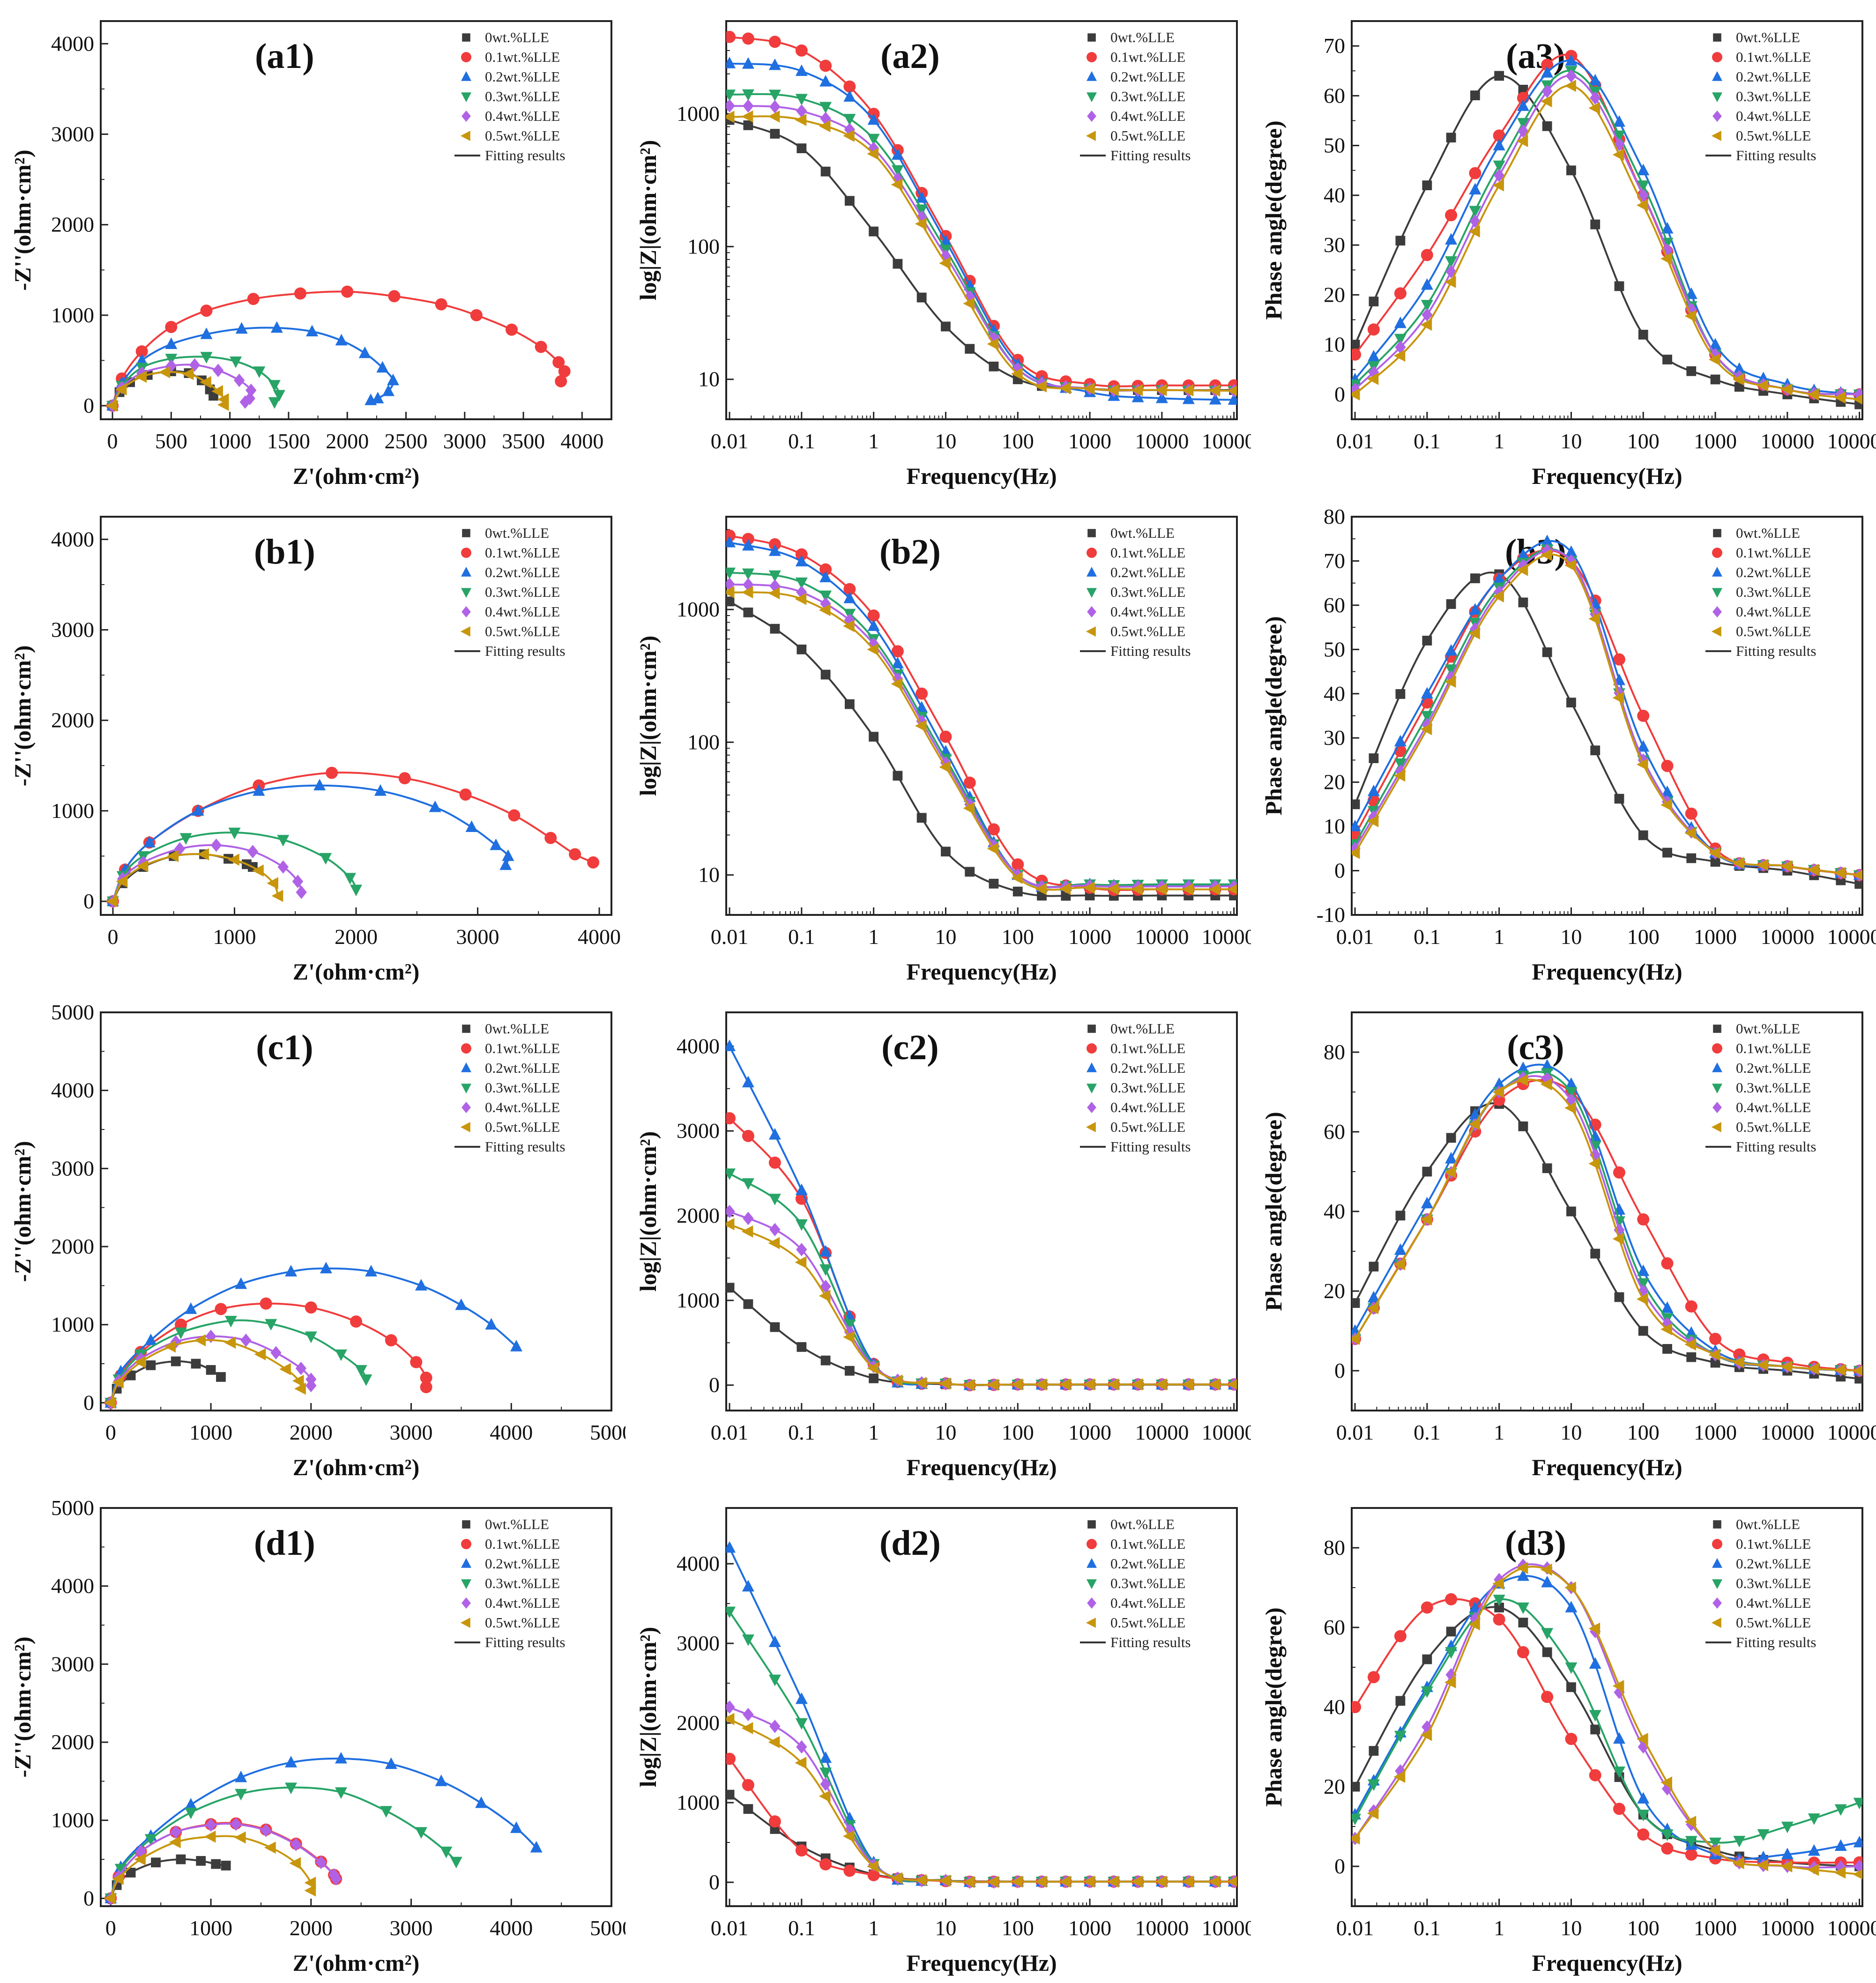  I want to click on legend-label: 0.3wt.%LLE, so click(1147, 592).